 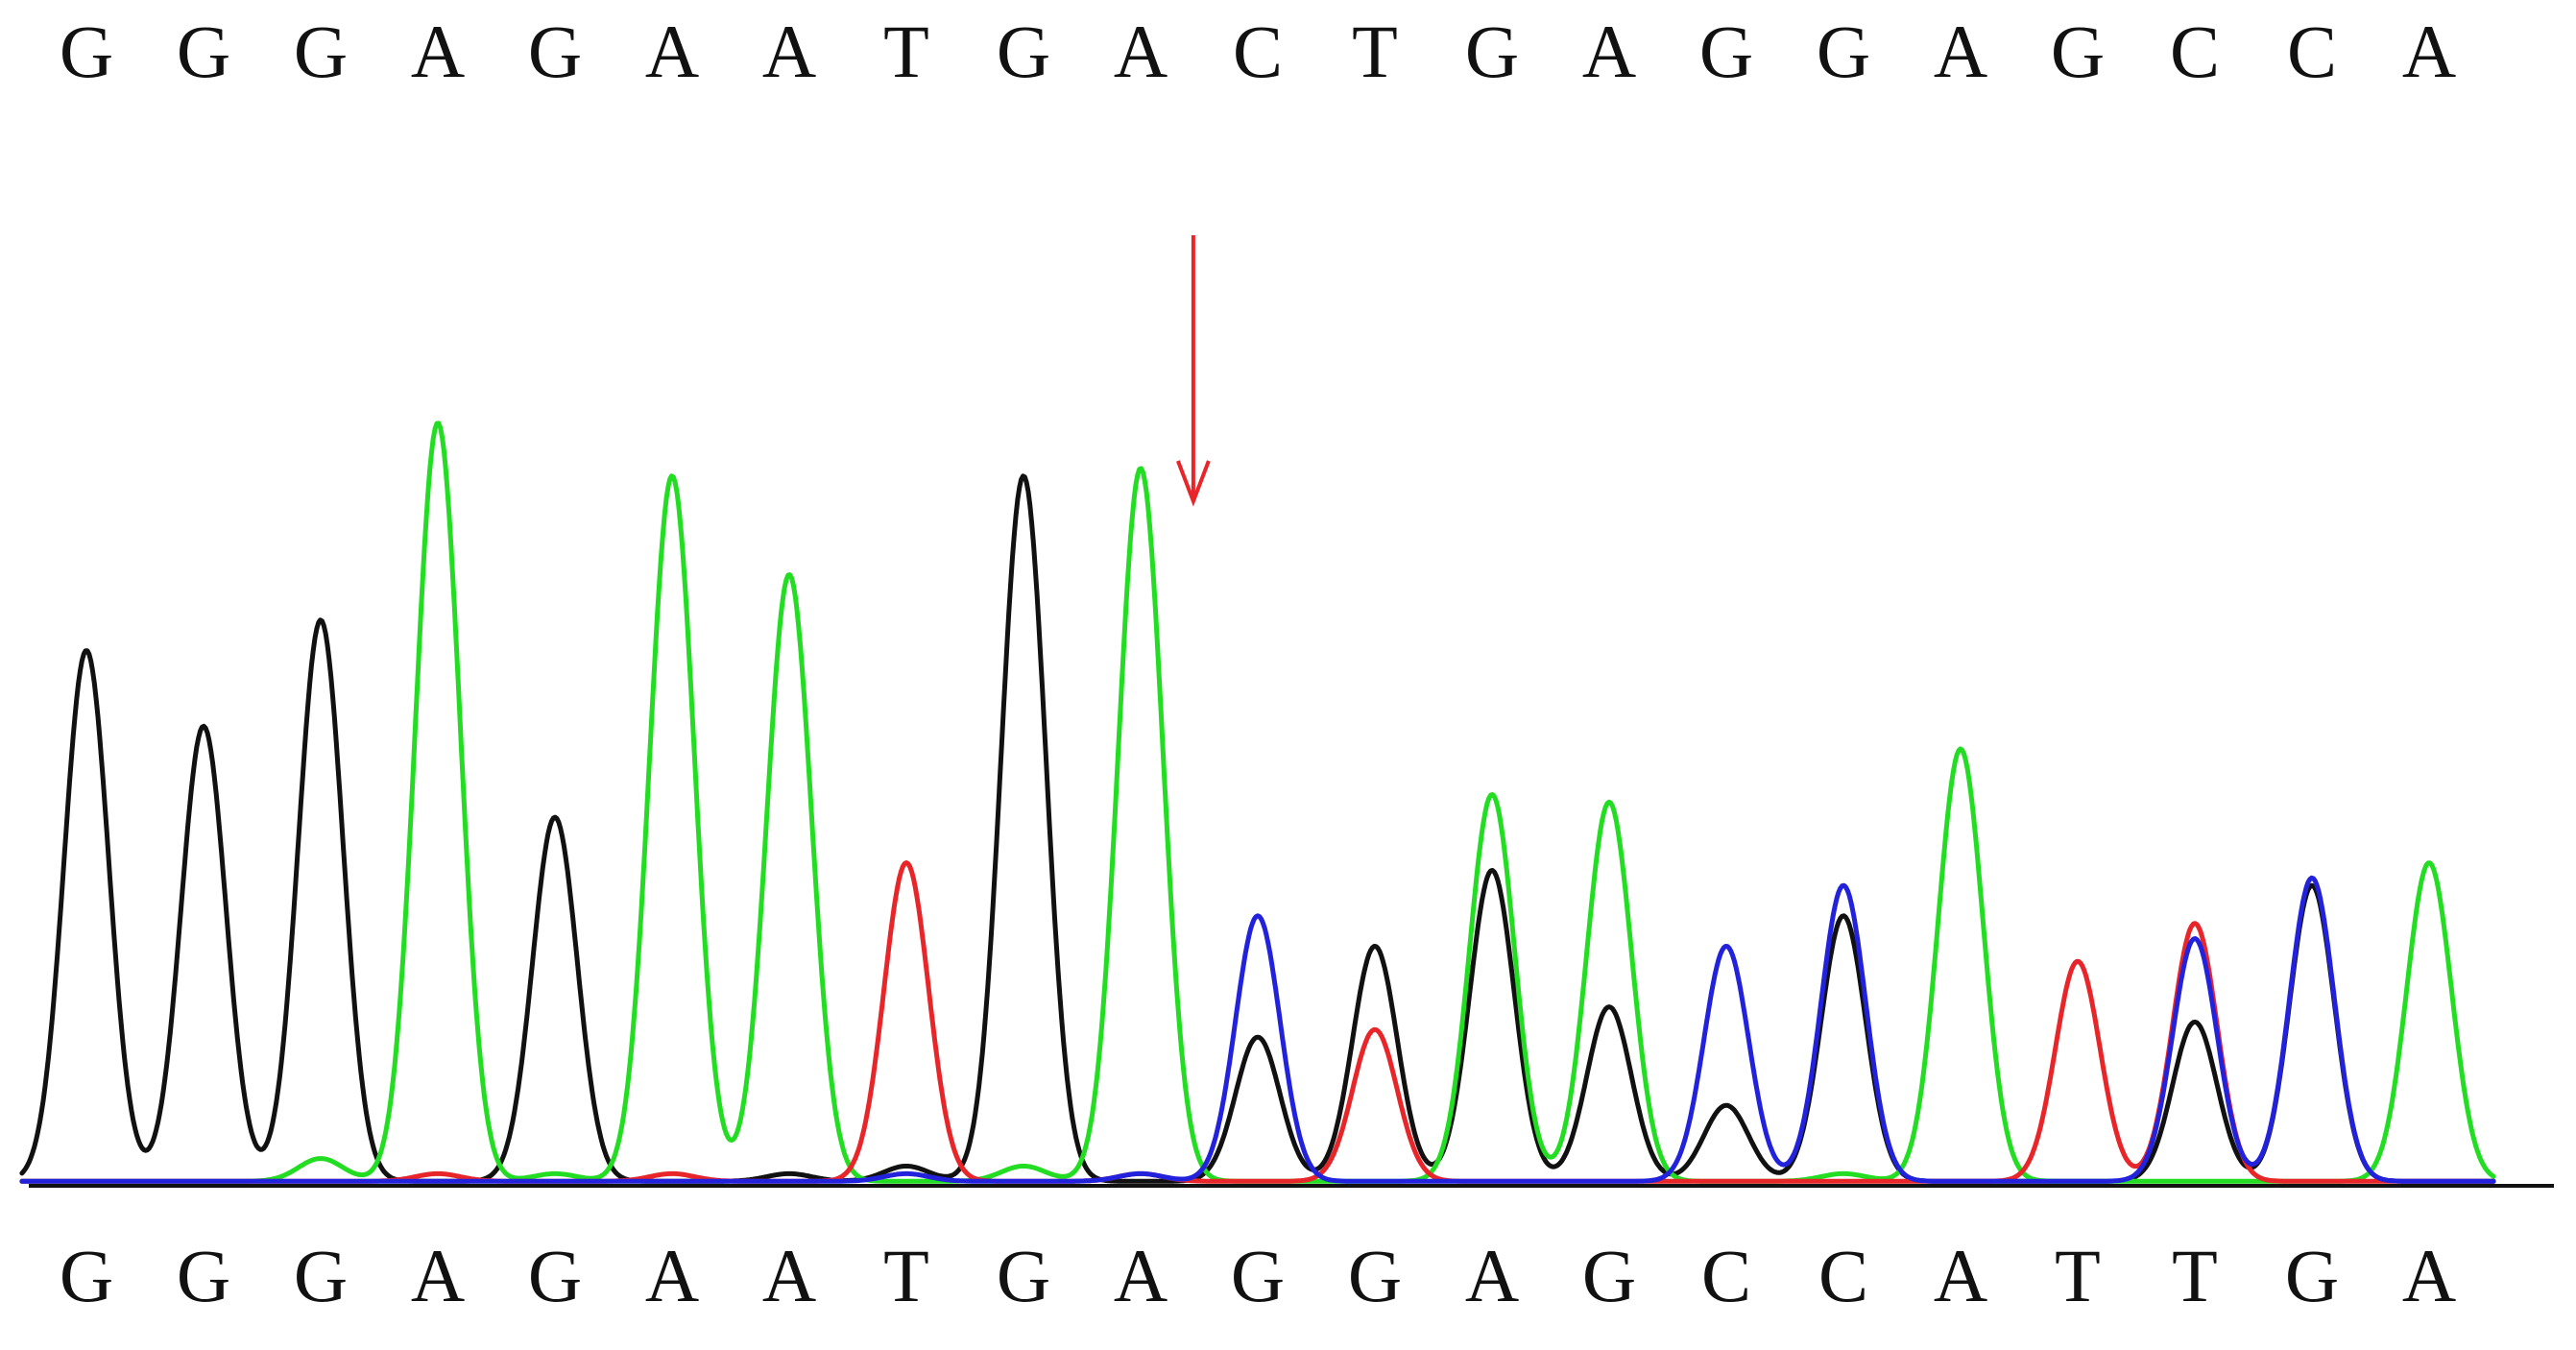 I want to click on bottom-base-6: A, so click(x=672, y=1275).